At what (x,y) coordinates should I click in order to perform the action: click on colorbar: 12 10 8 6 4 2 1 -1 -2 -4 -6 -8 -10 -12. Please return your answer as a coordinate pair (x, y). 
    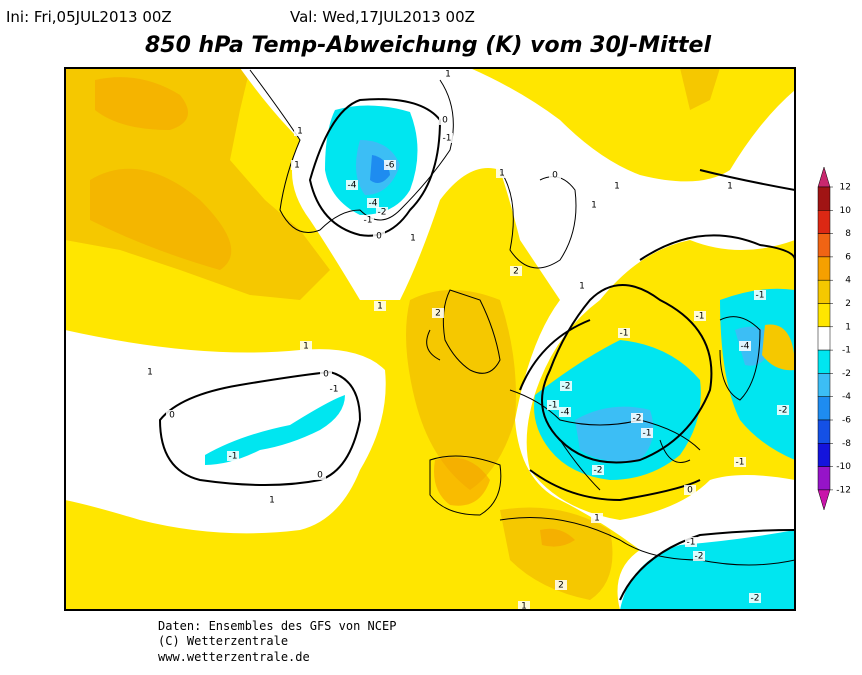
    Looking at the image, I should click on (834, 338).